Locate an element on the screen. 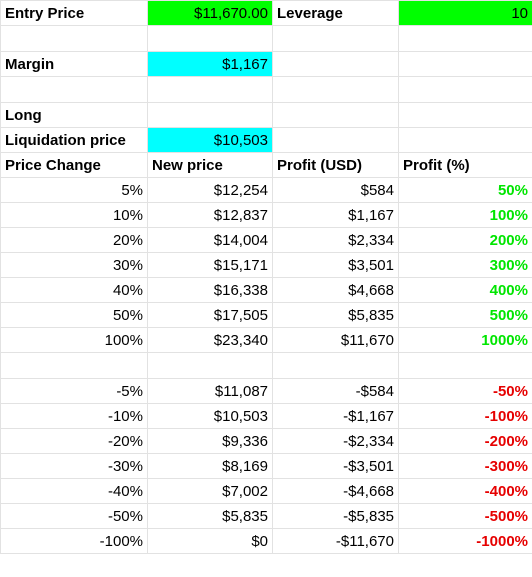 Image resolution: width=532 pixels, height=577 pixels. profit-pct-cell: 300% is located at coordinates (465, 265).